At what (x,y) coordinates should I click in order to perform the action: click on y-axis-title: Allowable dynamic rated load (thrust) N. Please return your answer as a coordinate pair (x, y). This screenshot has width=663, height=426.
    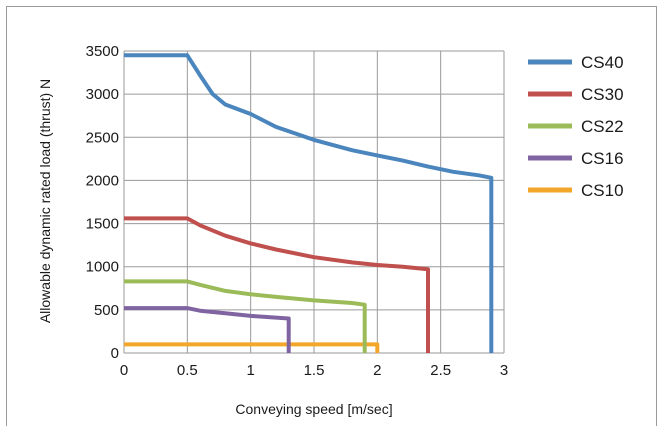
    Looking at the image, I should click on (45, 201).